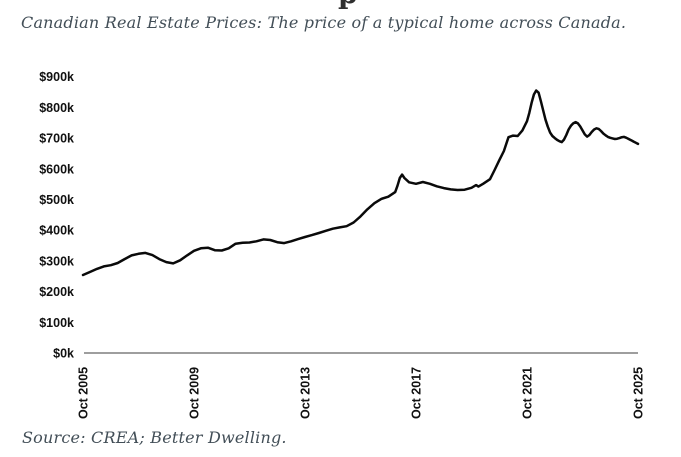  Describe the element at coordinates (56, 231) in the screenshot. I see `y-tick-label: $400k` at that location.